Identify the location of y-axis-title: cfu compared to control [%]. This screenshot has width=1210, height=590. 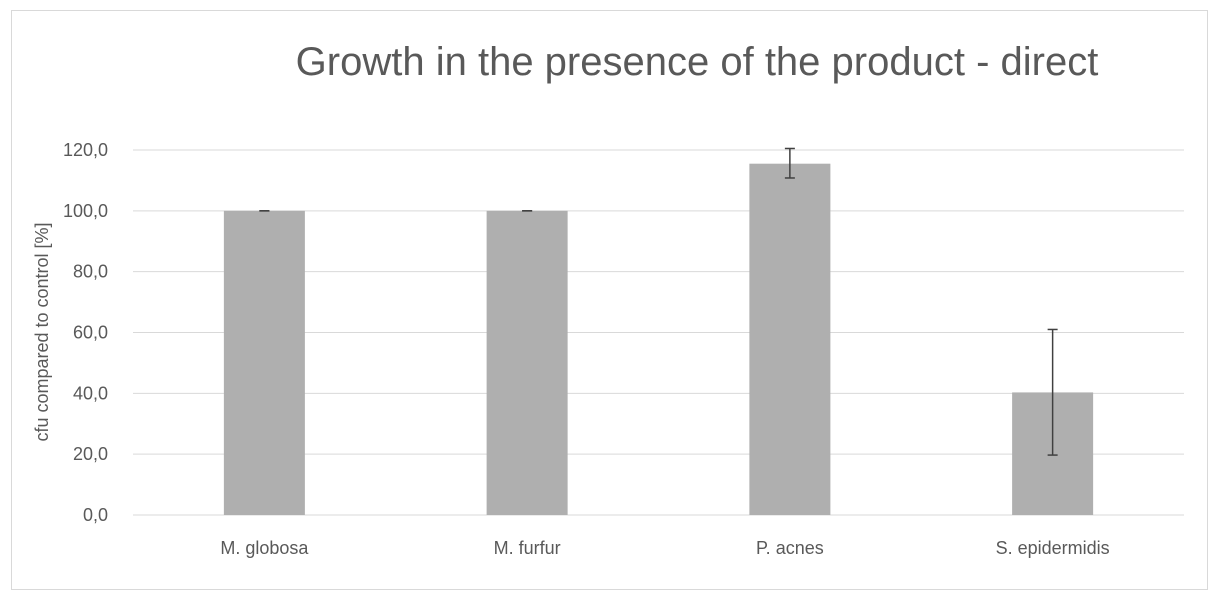
(42, 331).